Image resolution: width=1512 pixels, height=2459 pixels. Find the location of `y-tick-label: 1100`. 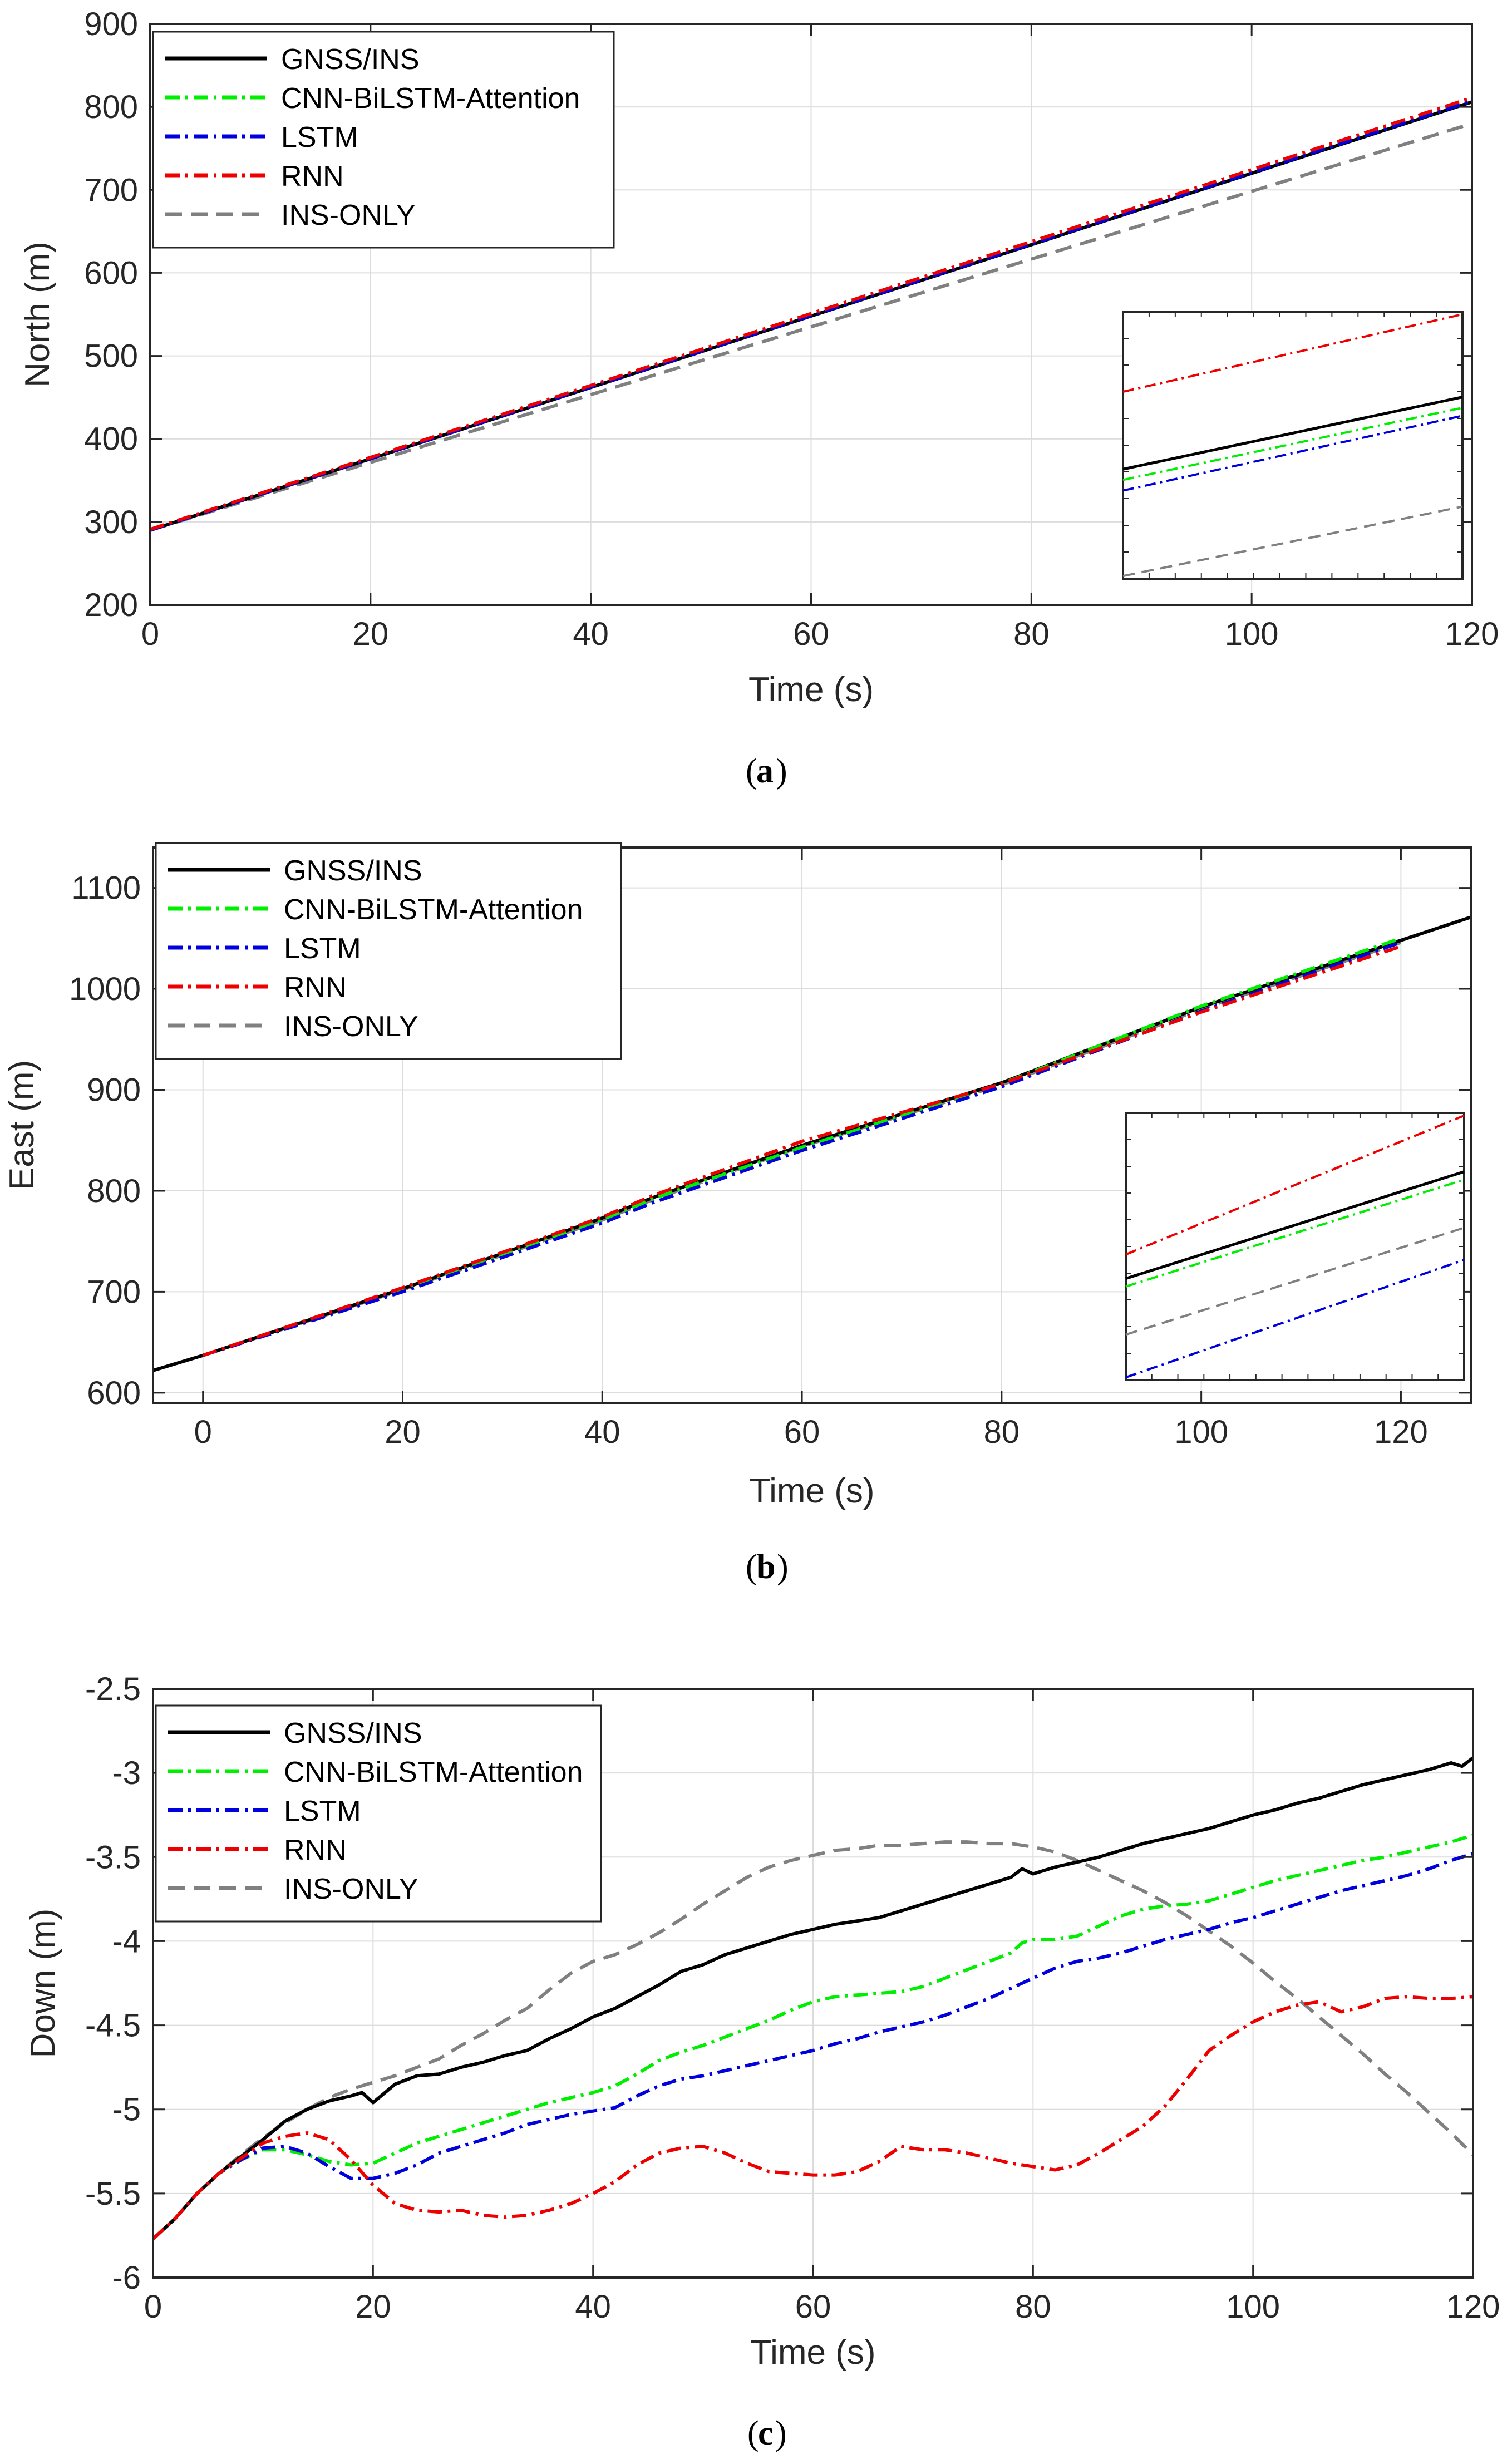

y-tick-label: 1100 is located at coordinates (106, 888).